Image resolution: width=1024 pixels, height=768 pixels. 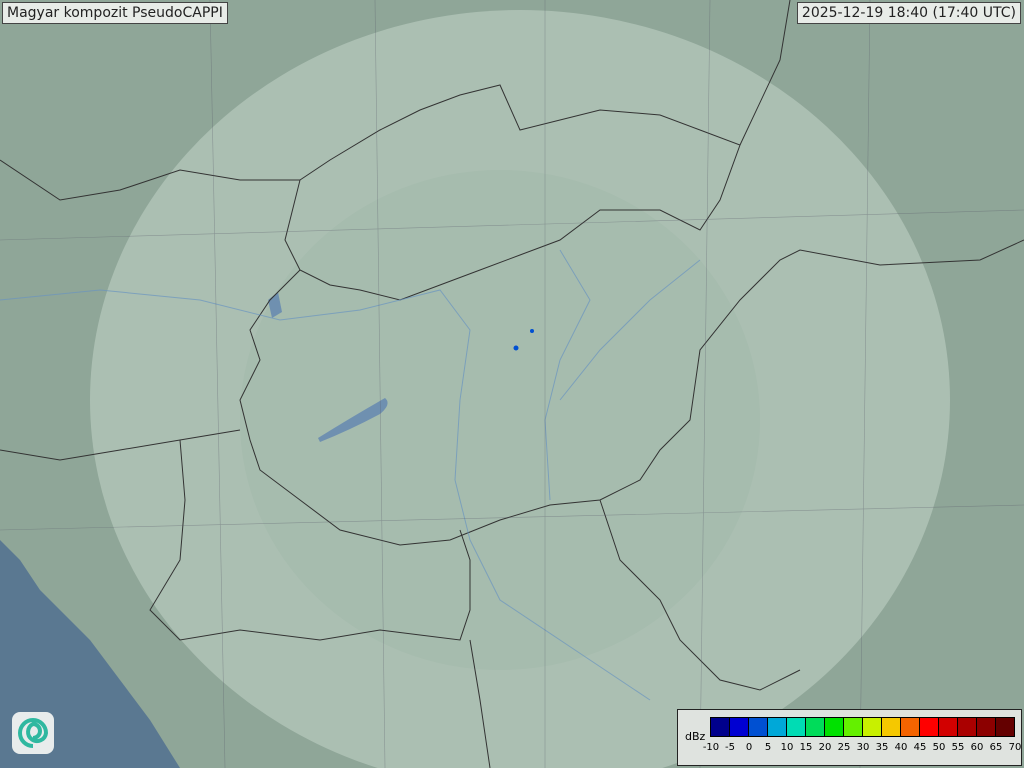 I want to click on dbz-color-legend: dBz -10 -5 0 5 10 15 20 25 30 35 40 45 50 55 60 65 70, so click(x=849, y=737).